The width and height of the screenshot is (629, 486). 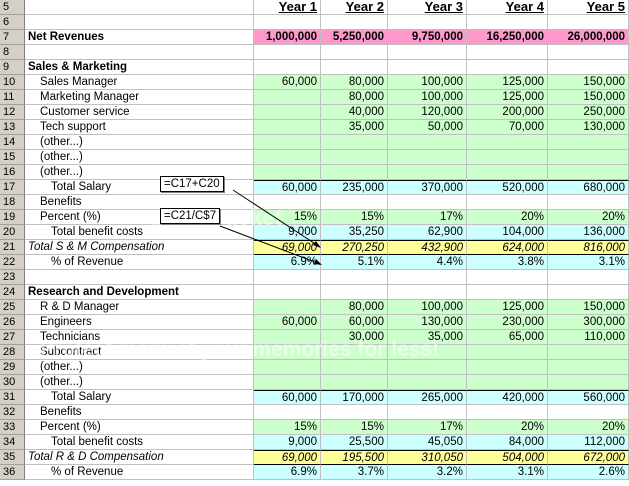 What do you see at coordinates (588, 37) in the screenshot?
I see `value-cell: 26,000,000` at bounding box center [588, 37].